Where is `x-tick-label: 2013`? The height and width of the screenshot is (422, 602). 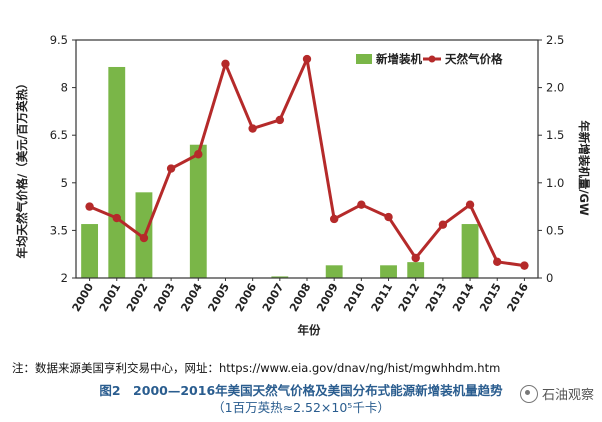 x-tick-label: 2013 is located at coordinates (436, 297).